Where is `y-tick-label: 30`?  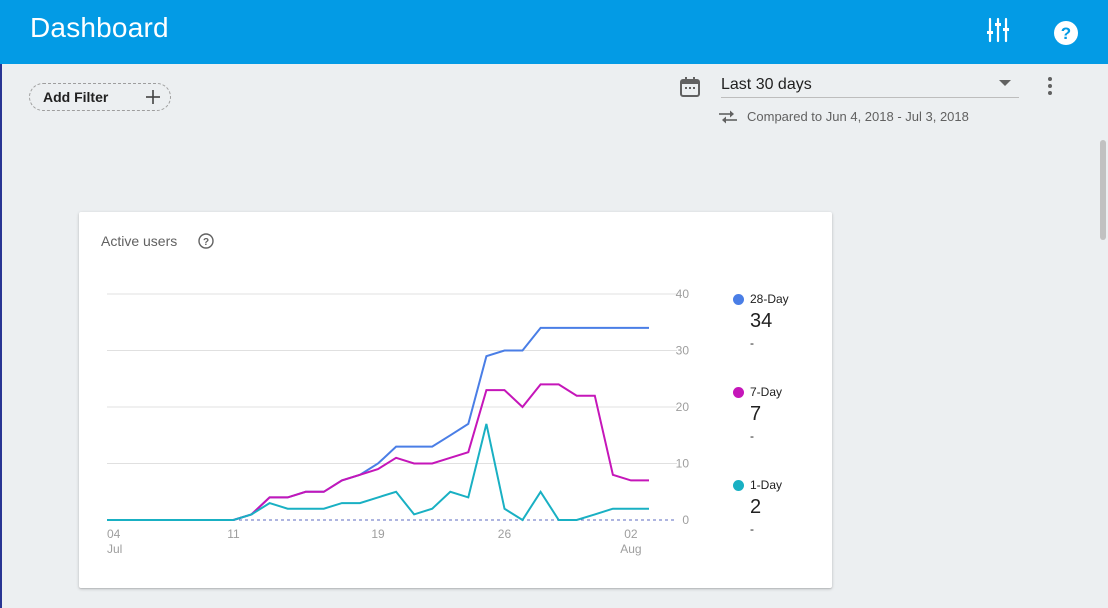 y-tick-label: 30 is located at coordinates (683, 351).